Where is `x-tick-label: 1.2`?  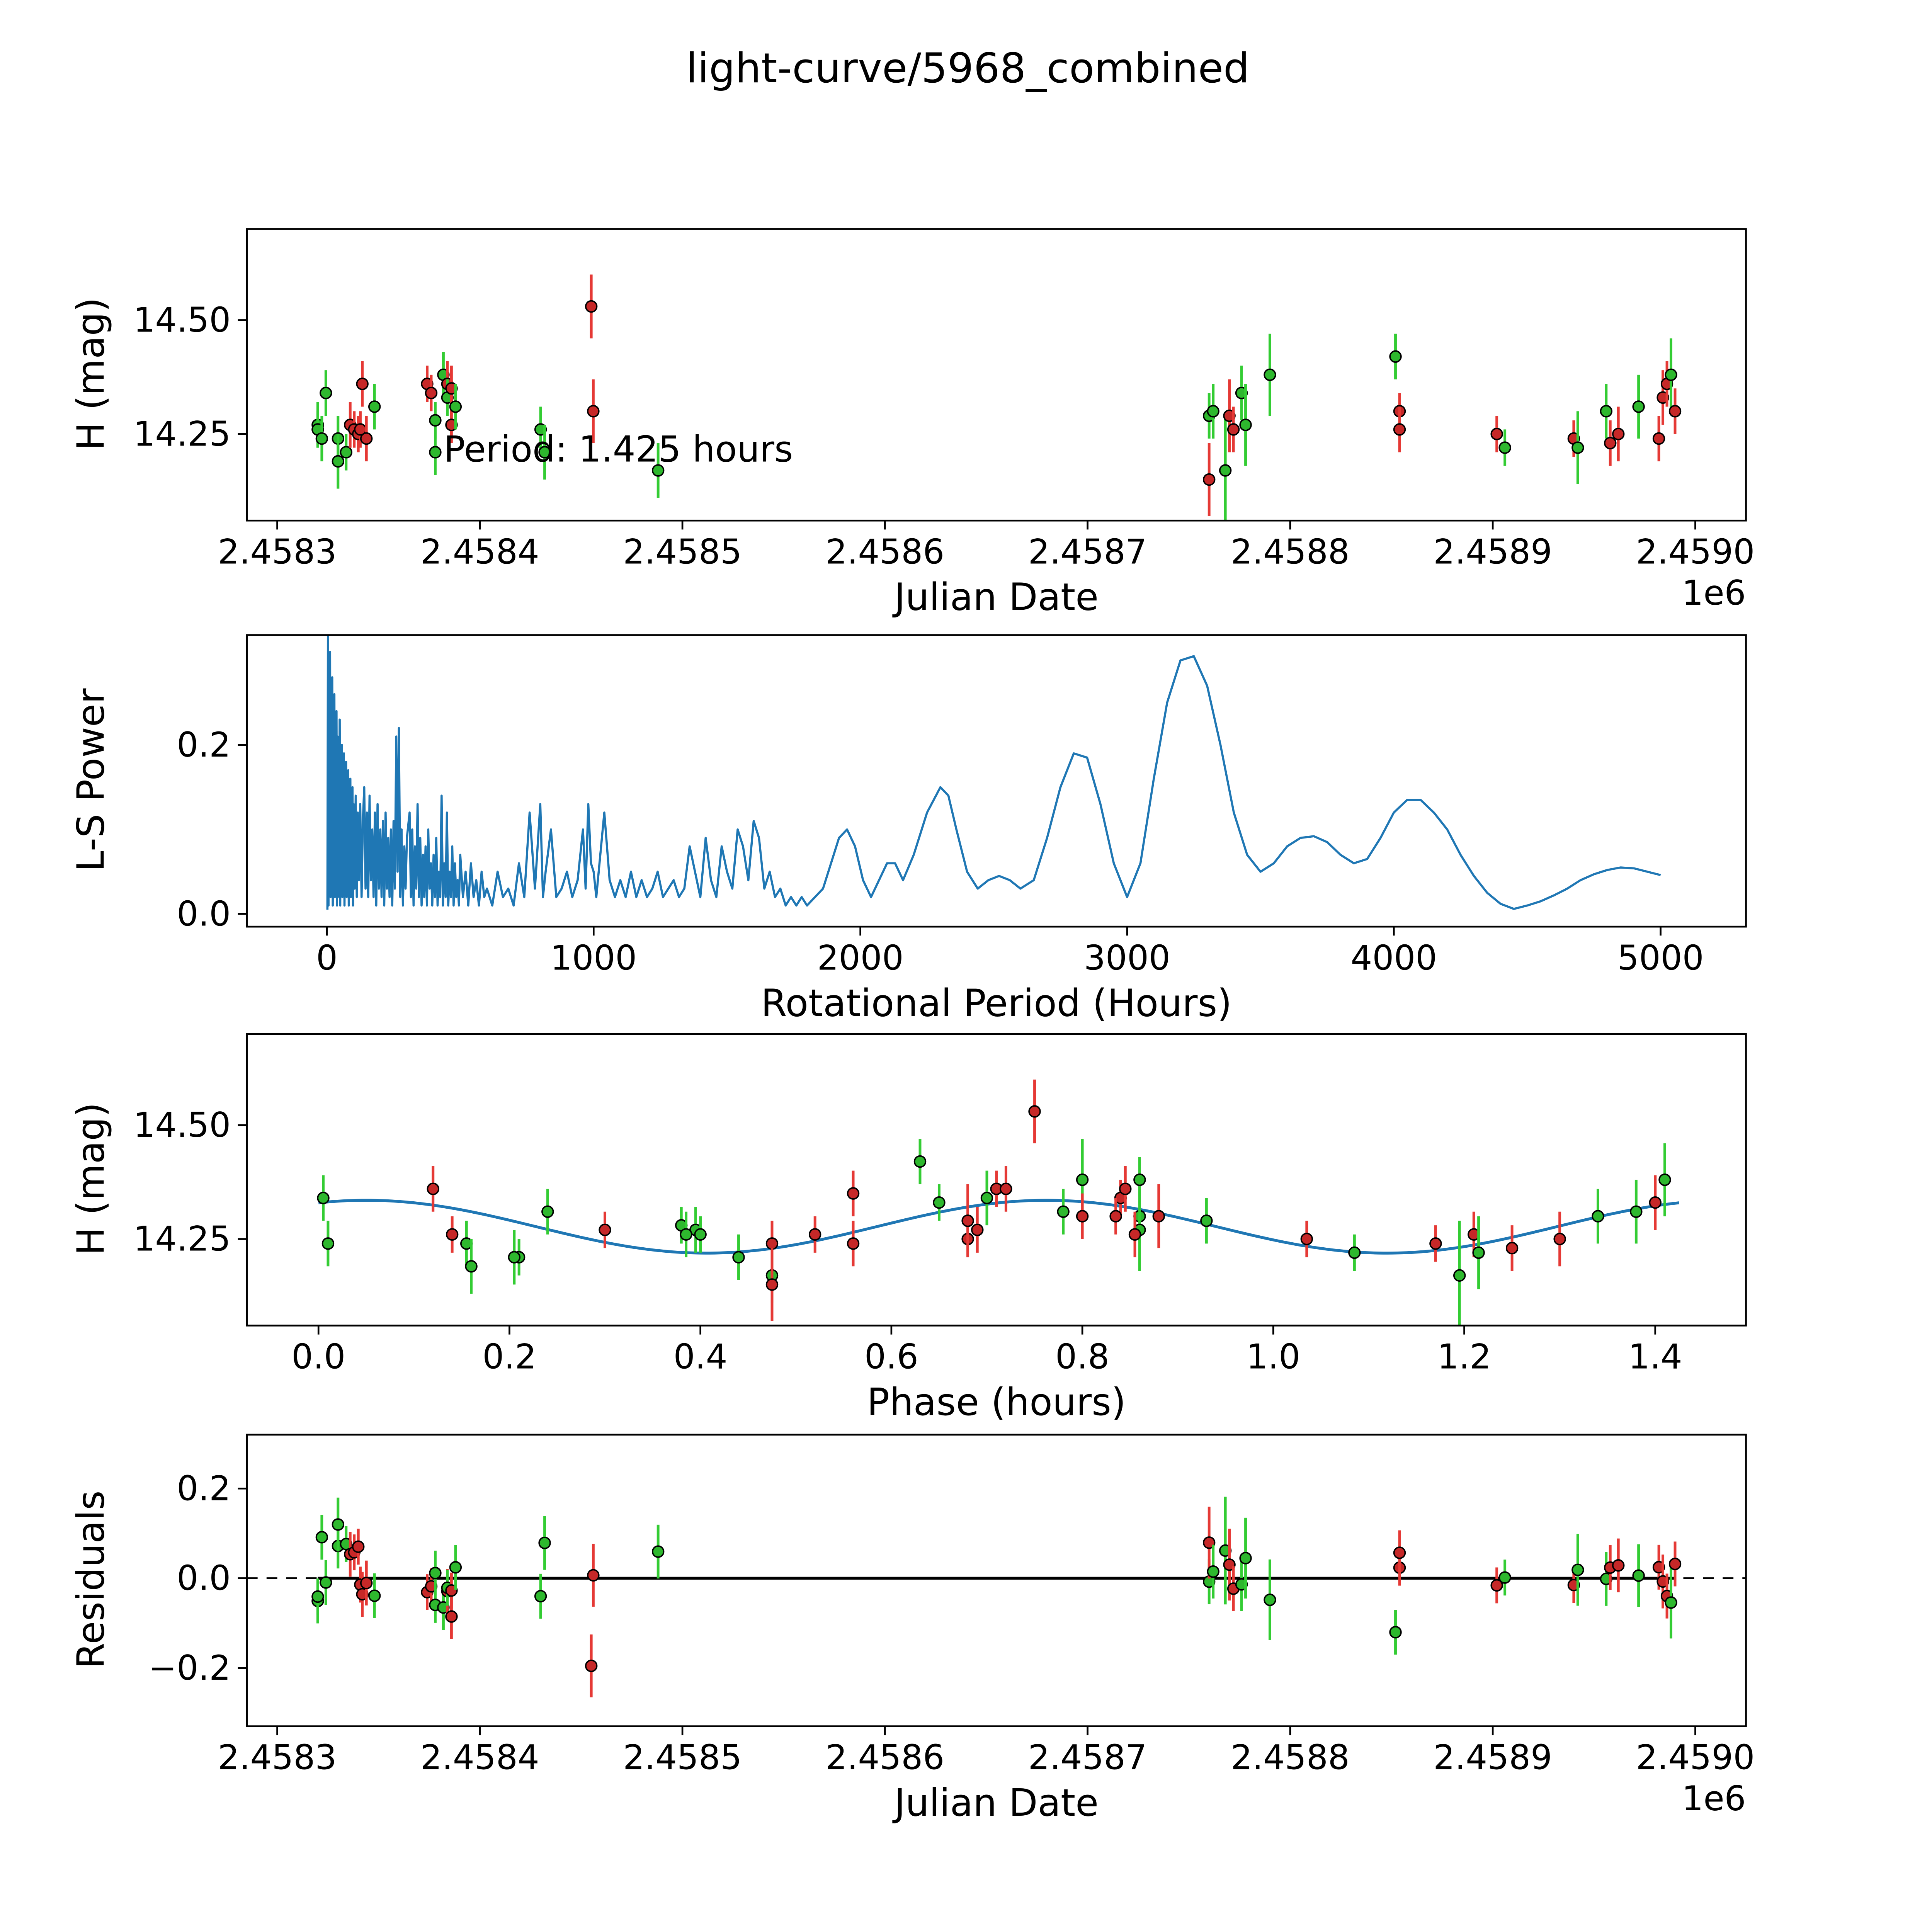 x-tick-label: 1.2 is located at coordinates (1464, 1357).